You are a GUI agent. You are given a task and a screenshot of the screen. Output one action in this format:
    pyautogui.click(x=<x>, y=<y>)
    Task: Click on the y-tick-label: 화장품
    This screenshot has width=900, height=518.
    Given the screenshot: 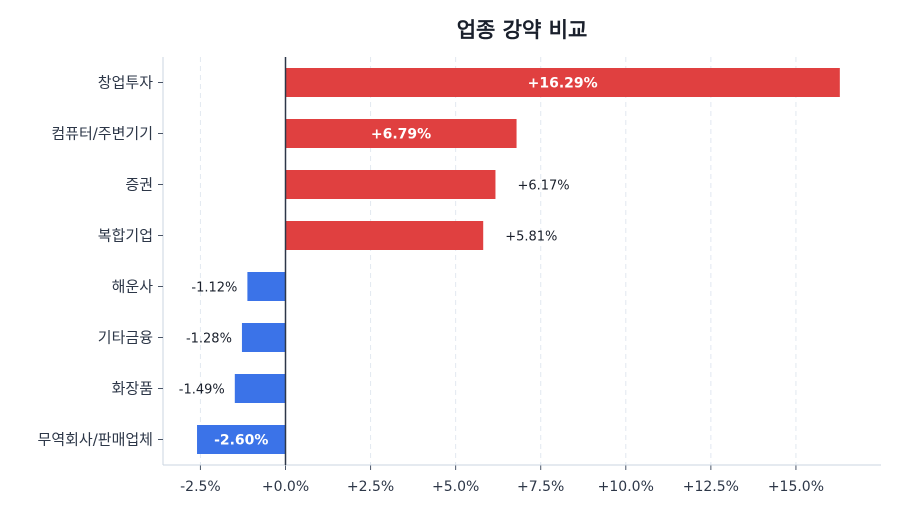 What is the action you would take?
    pyautogui.click(x=132, y=389)
    